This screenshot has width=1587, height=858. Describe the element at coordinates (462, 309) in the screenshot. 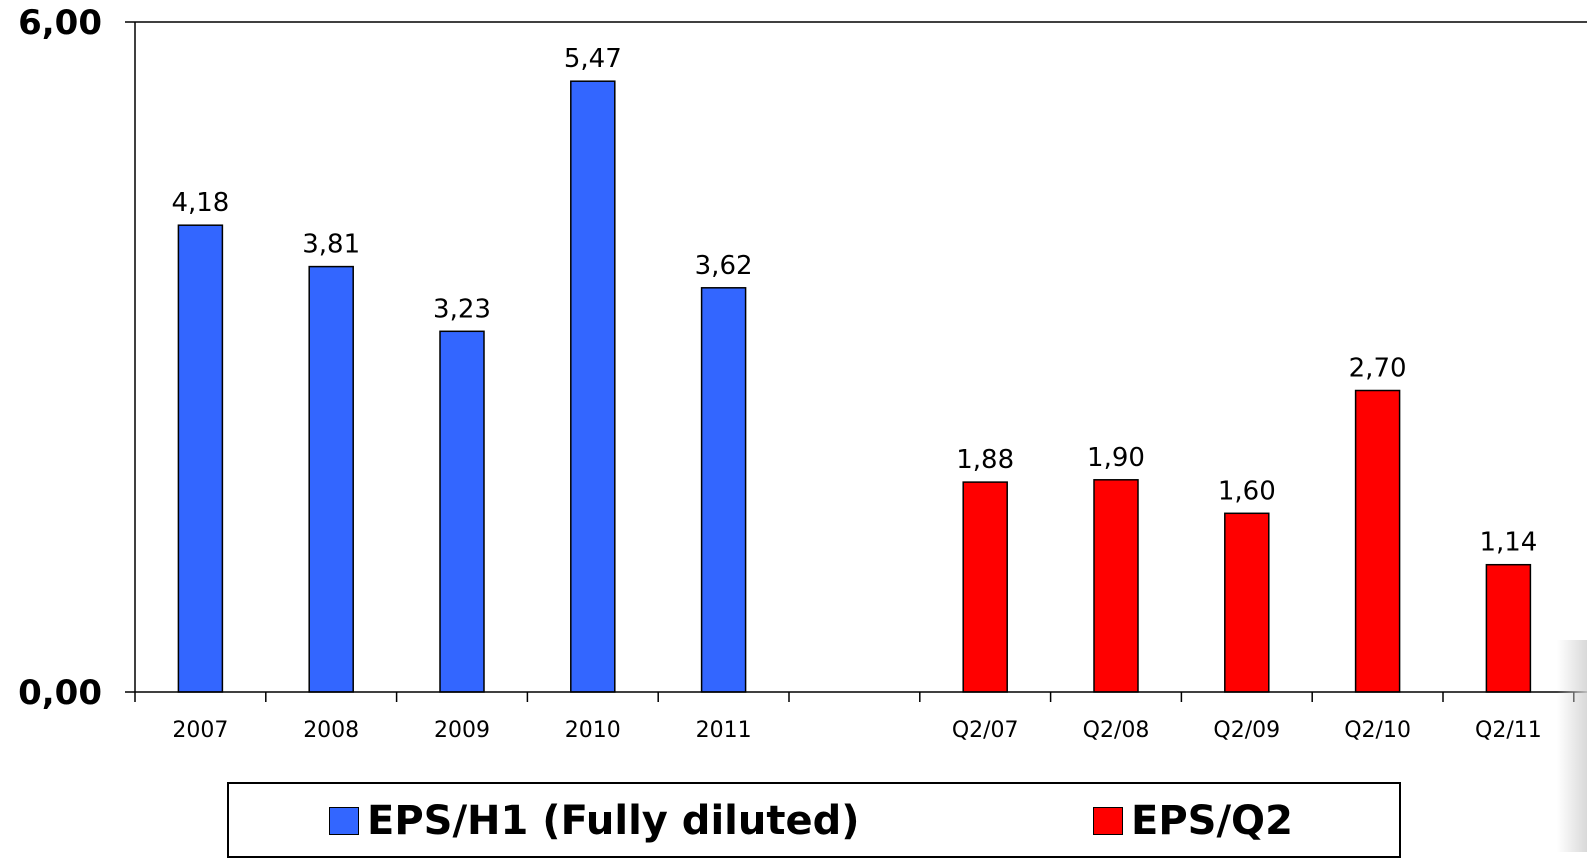

I see `data-label-2009: 3,23` at that location.